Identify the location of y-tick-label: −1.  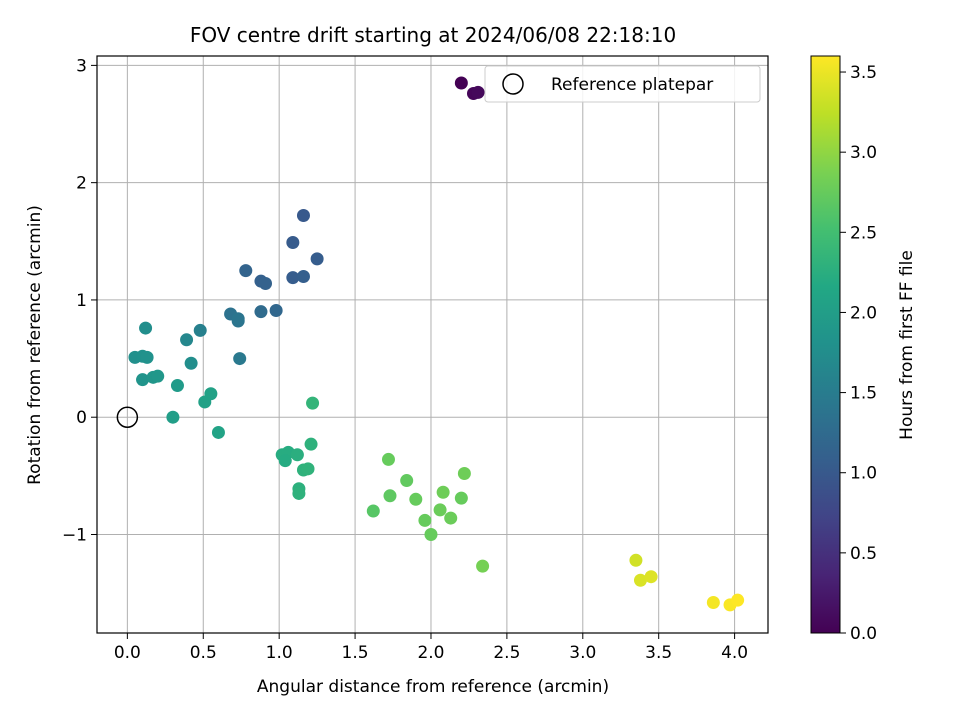
(74, 535).